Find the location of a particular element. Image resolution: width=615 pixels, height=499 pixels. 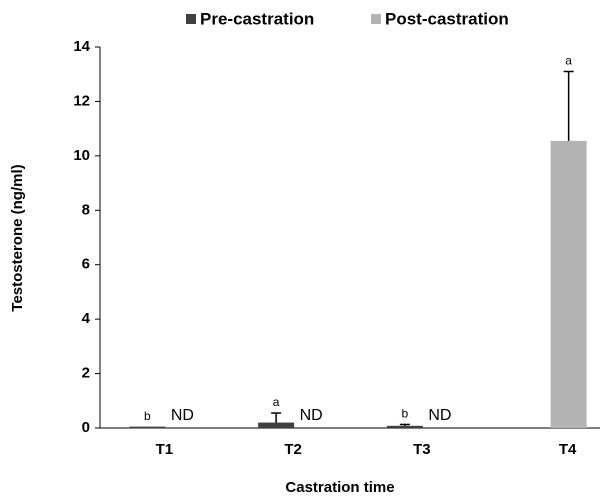

y-tick-label: 0 is located at coordinates (86, 427).